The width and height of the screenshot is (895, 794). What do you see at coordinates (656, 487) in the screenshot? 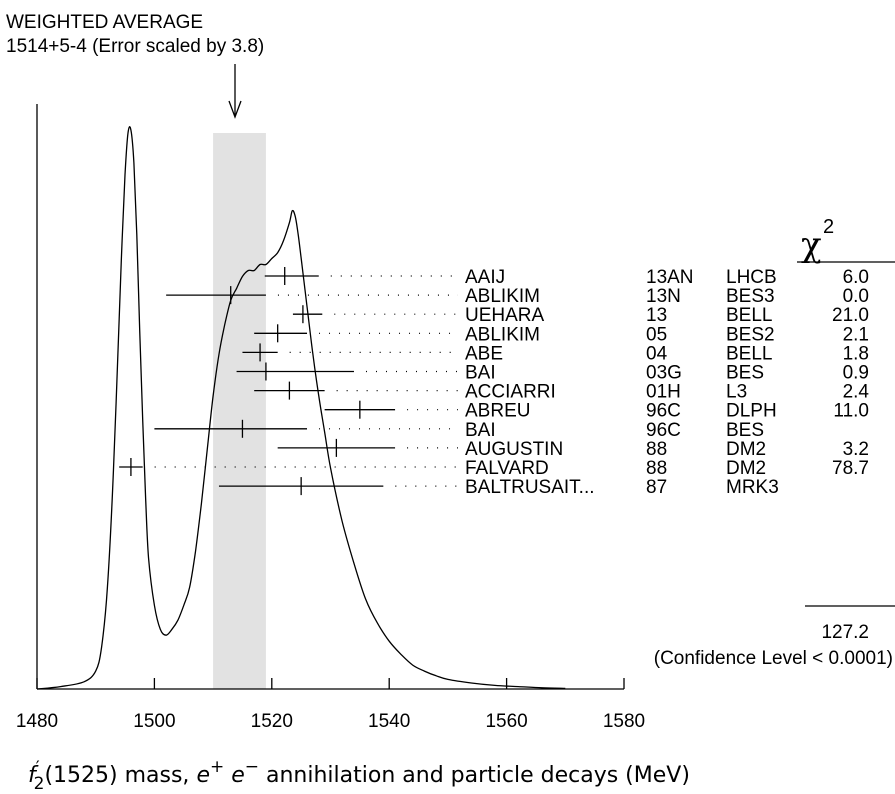
I see `measurement-ref: 87` at bounding box center [656, 487].